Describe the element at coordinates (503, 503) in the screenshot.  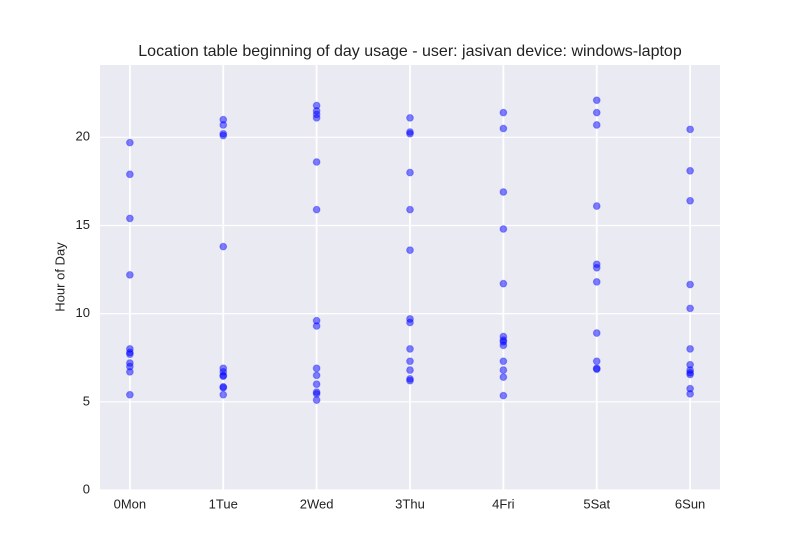
I see `x-tick-label: 4Fri` at that location.